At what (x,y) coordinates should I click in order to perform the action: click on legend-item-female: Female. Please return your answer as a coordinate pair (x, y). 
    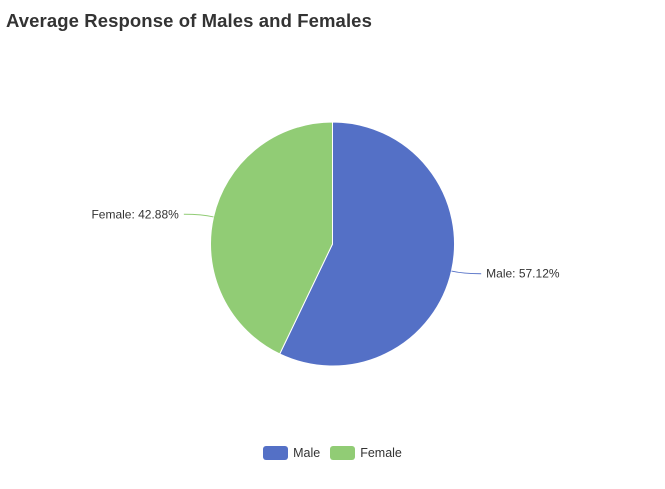
    Looking at the image, I should click on (366, 453).